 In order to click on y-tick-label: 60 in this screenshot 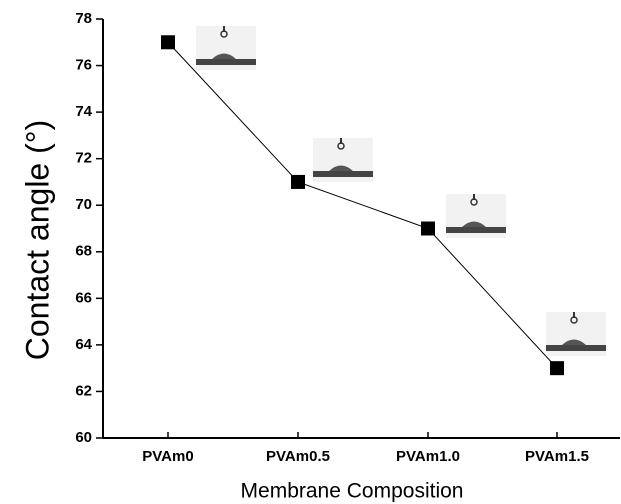, I will do `click(83, 437)`.